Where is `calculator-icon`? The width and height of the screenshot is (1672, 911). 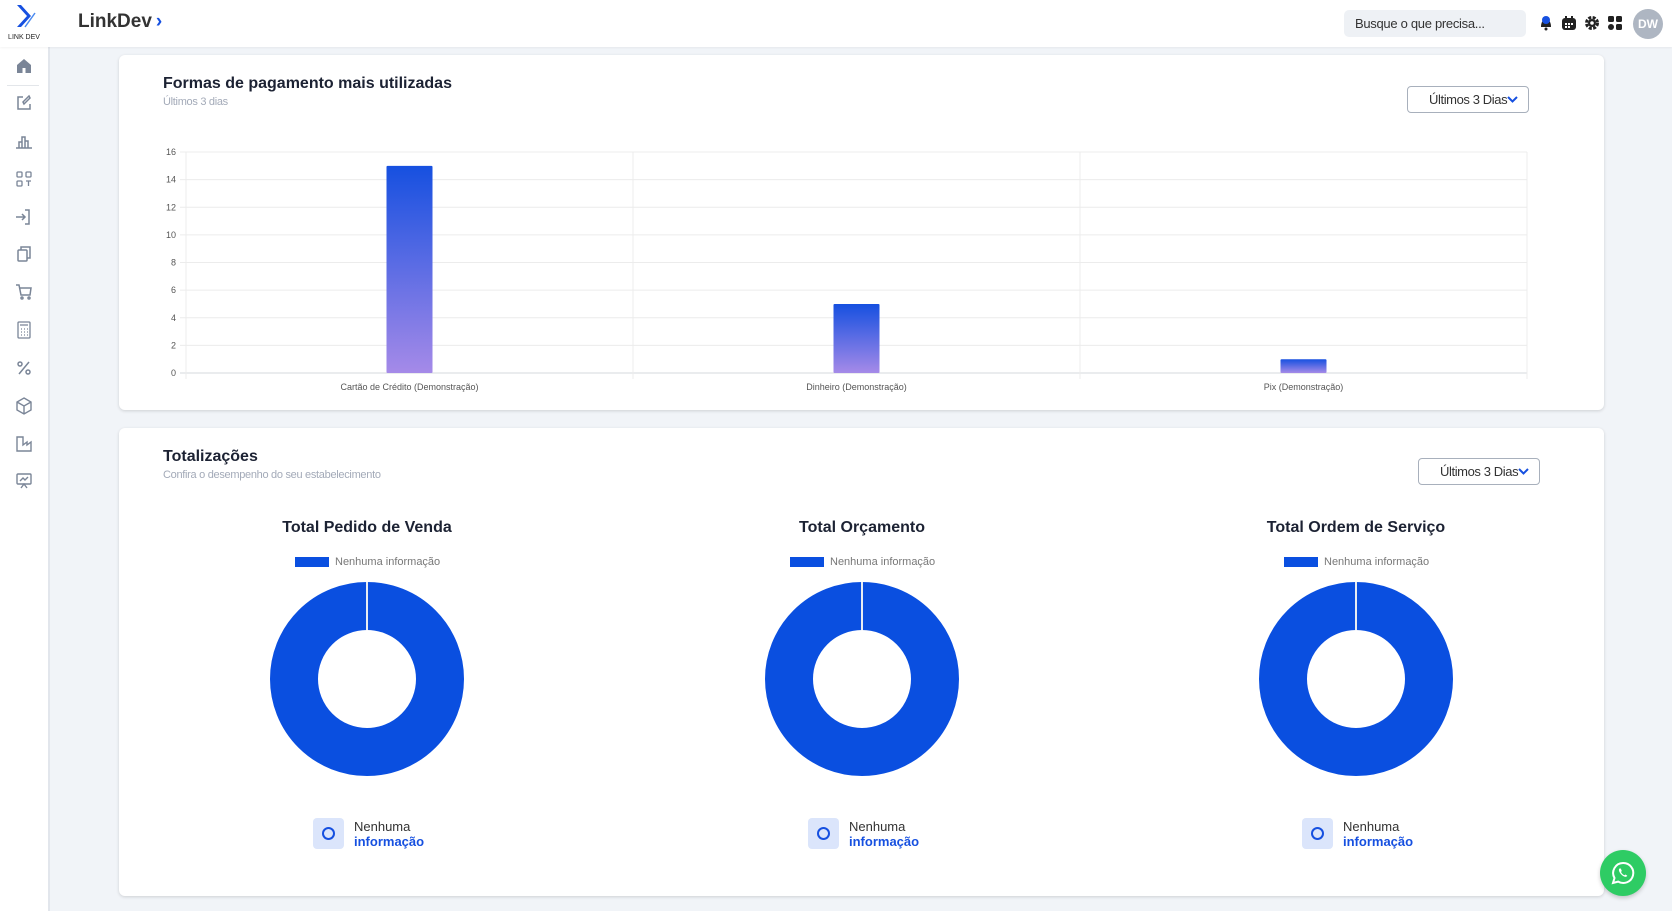 calculator-icon is located at coordinates (24, 330).